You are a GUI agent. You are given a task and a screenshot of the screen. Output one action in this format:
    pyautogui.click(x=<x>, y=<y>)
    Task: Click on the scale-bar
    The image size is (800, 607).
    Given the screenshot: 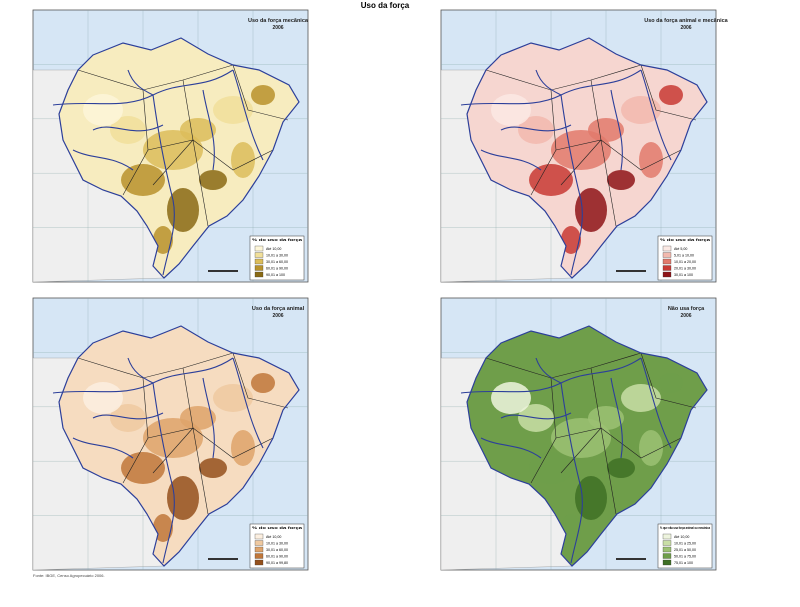 What is the action you would take?
    pyautogui.click(x=631, y=271)
    